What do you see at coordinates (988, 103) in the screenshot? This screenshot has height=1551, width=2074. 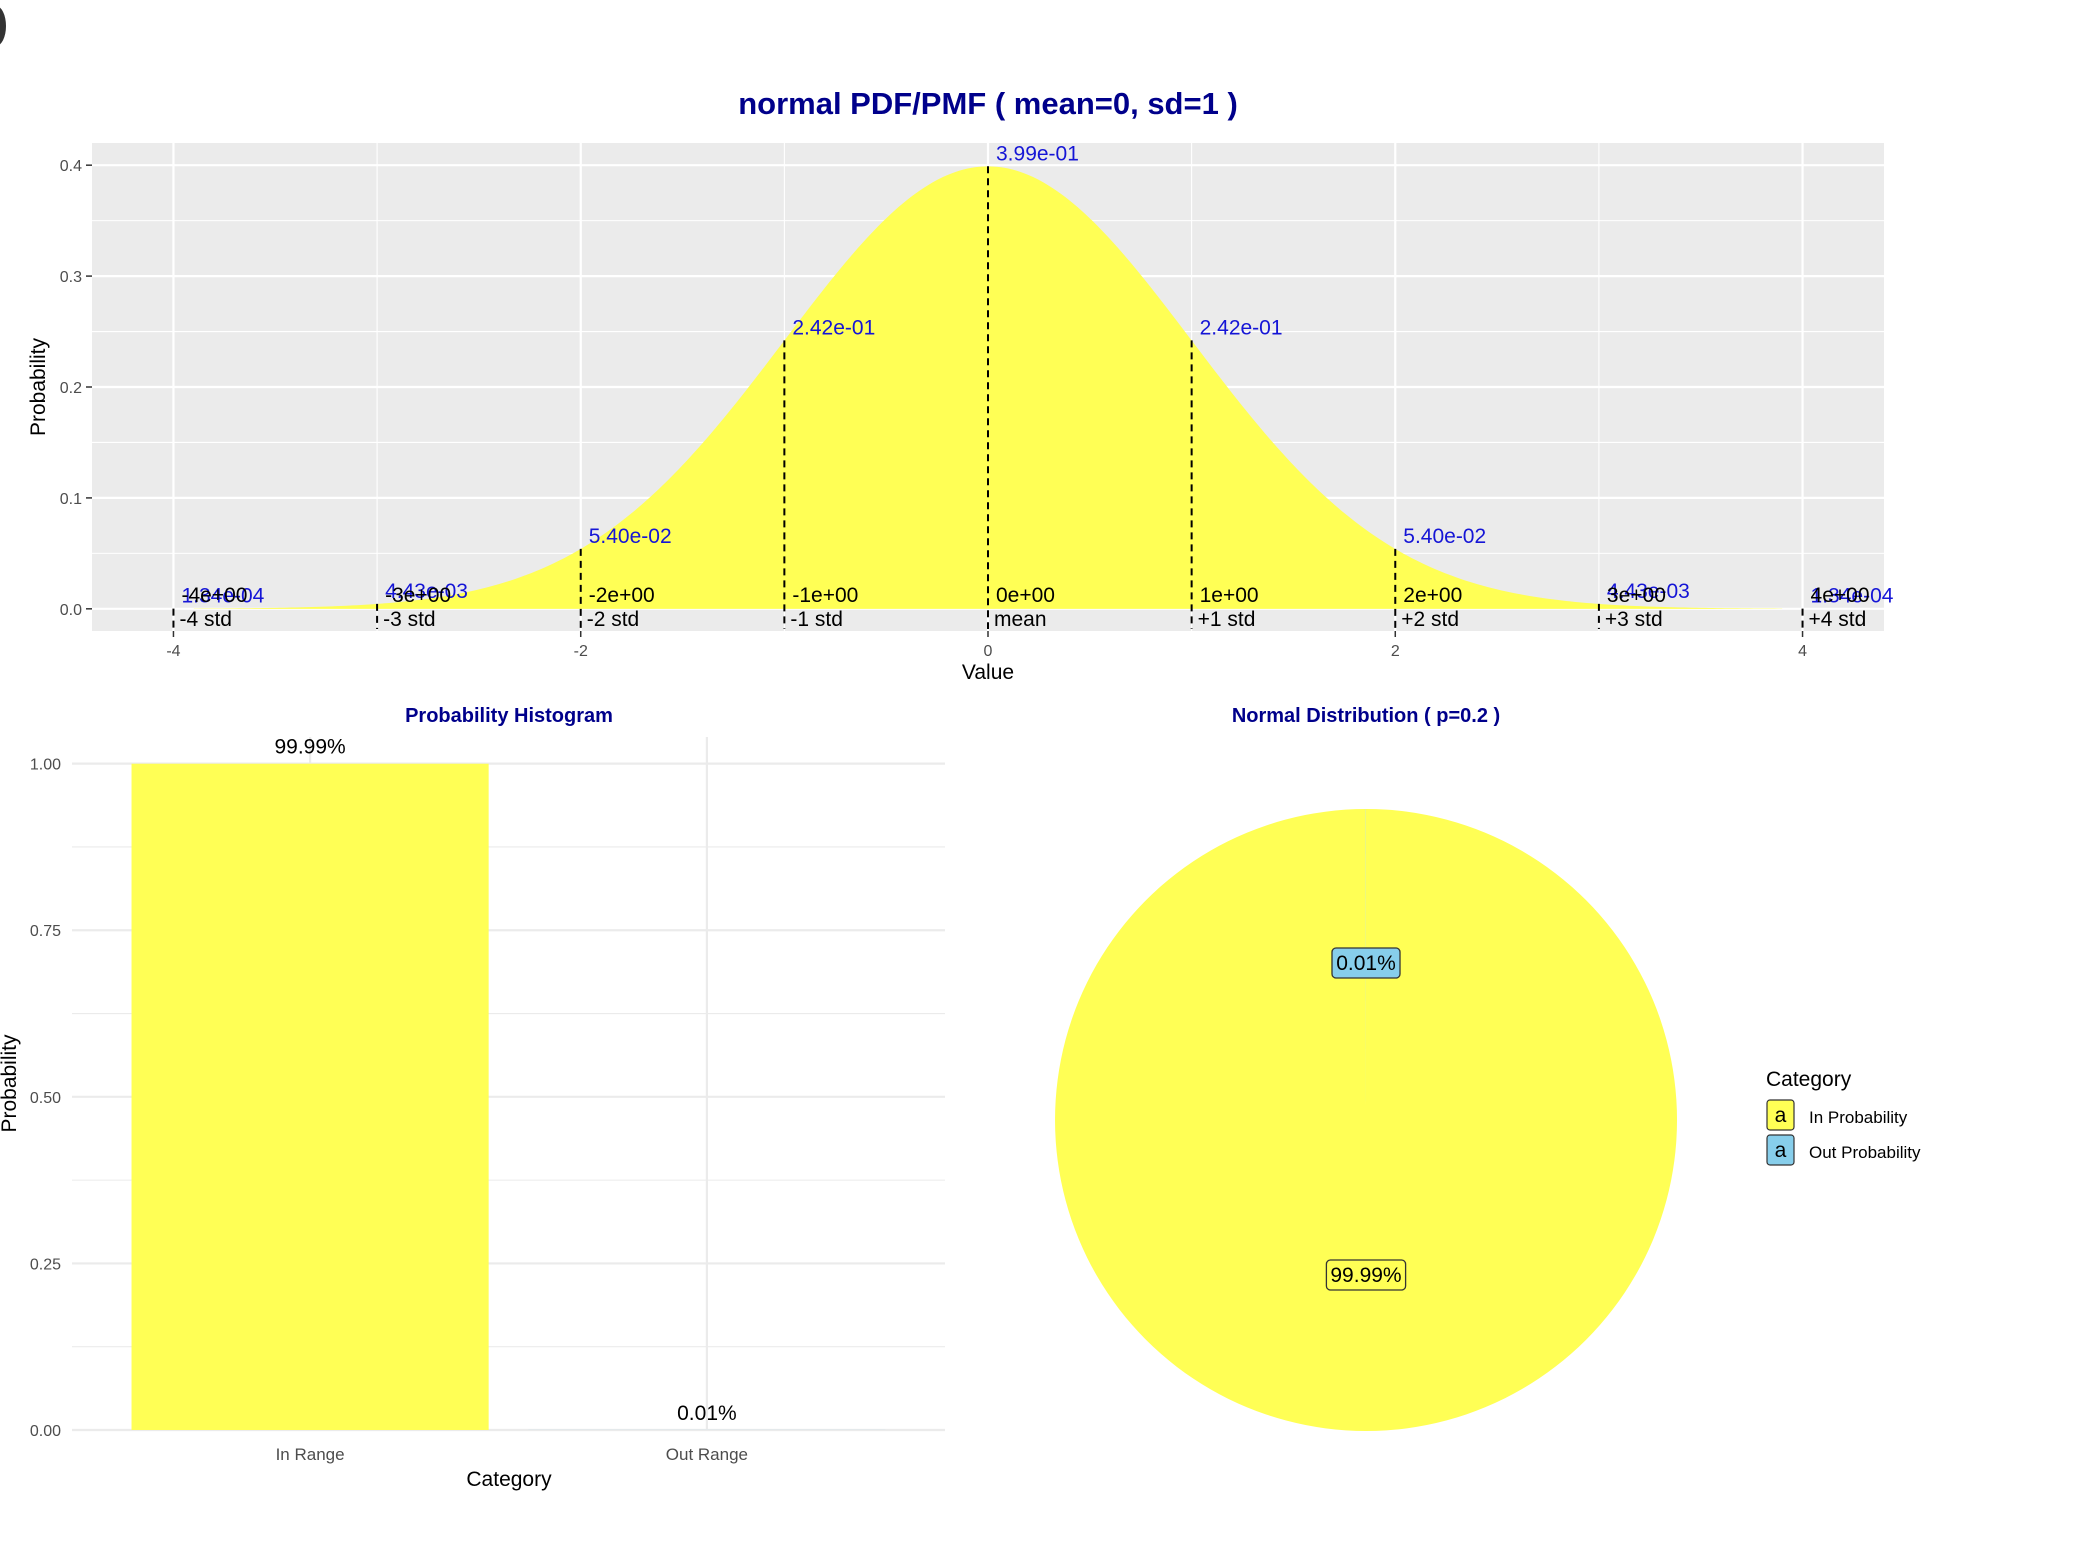 I see `pdf-chart-title: normal PDF/PMF ( mean=0, sd=1 )` at bounding box center [988, 103].